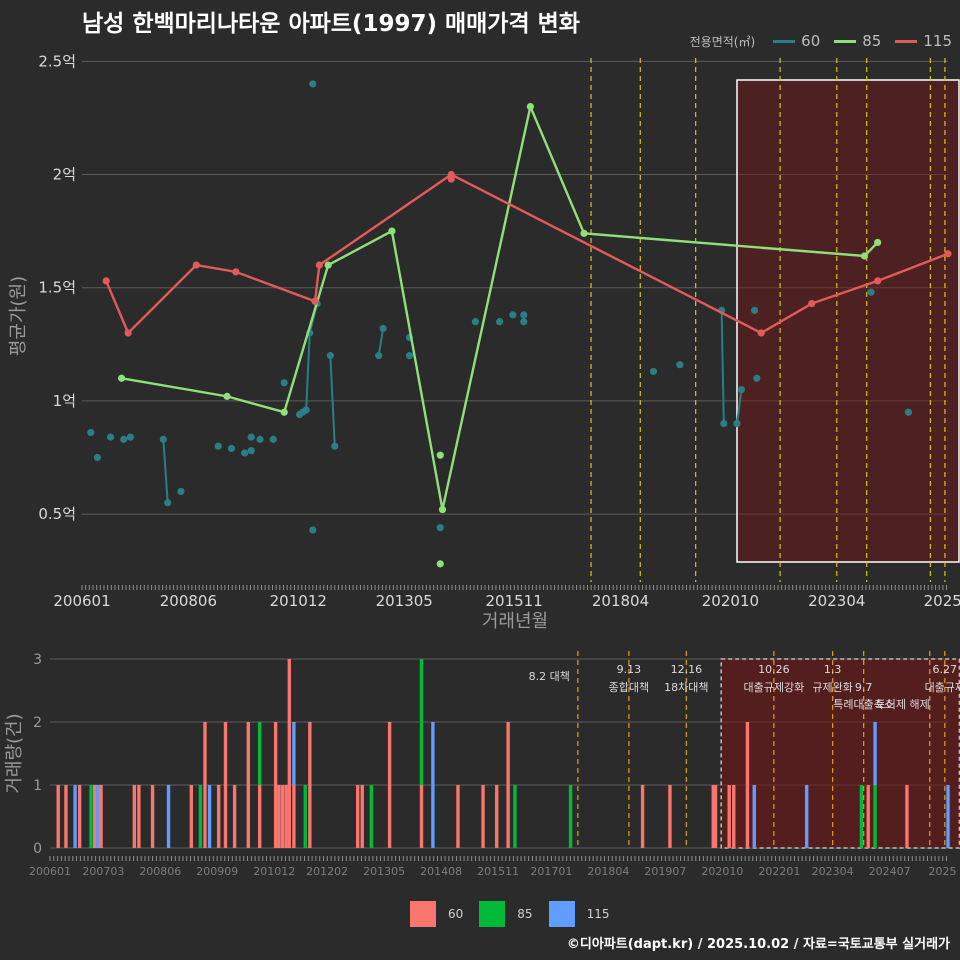  I want to click on highlight-region, so click(848, 321).